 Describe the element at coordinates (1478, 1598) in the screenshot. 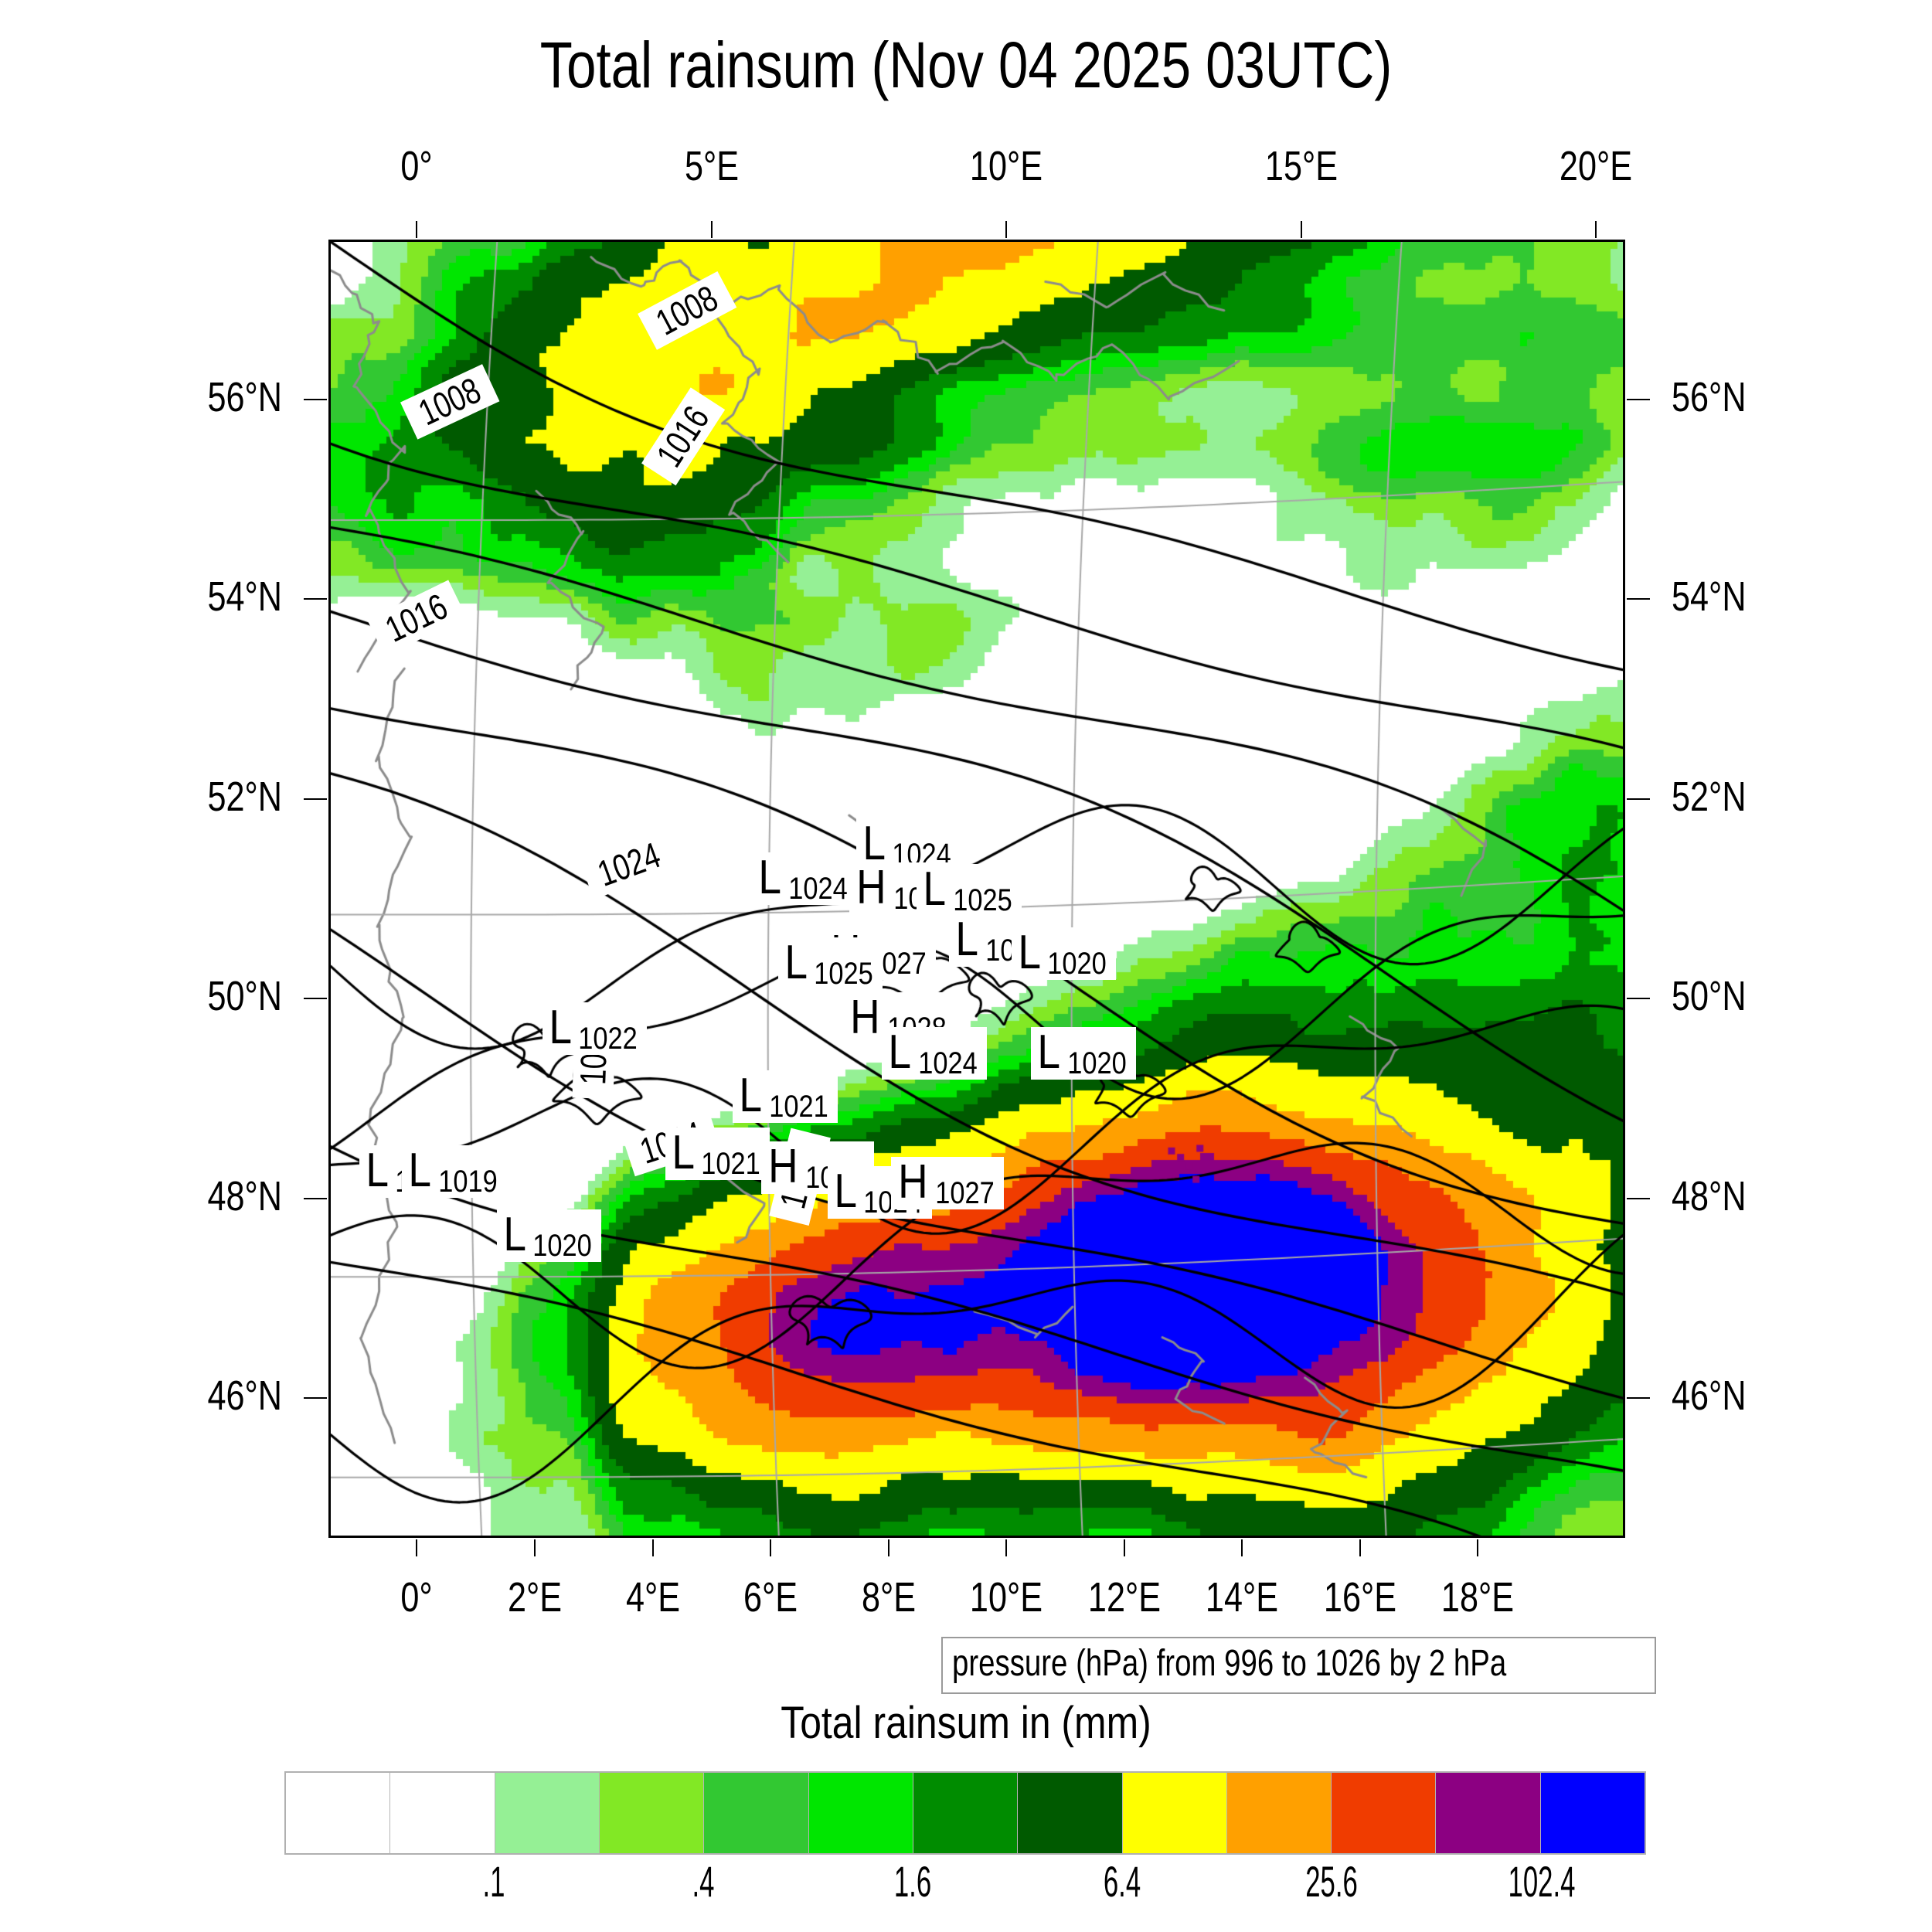

I see `bottom-axis-label: 18°E` at that location.